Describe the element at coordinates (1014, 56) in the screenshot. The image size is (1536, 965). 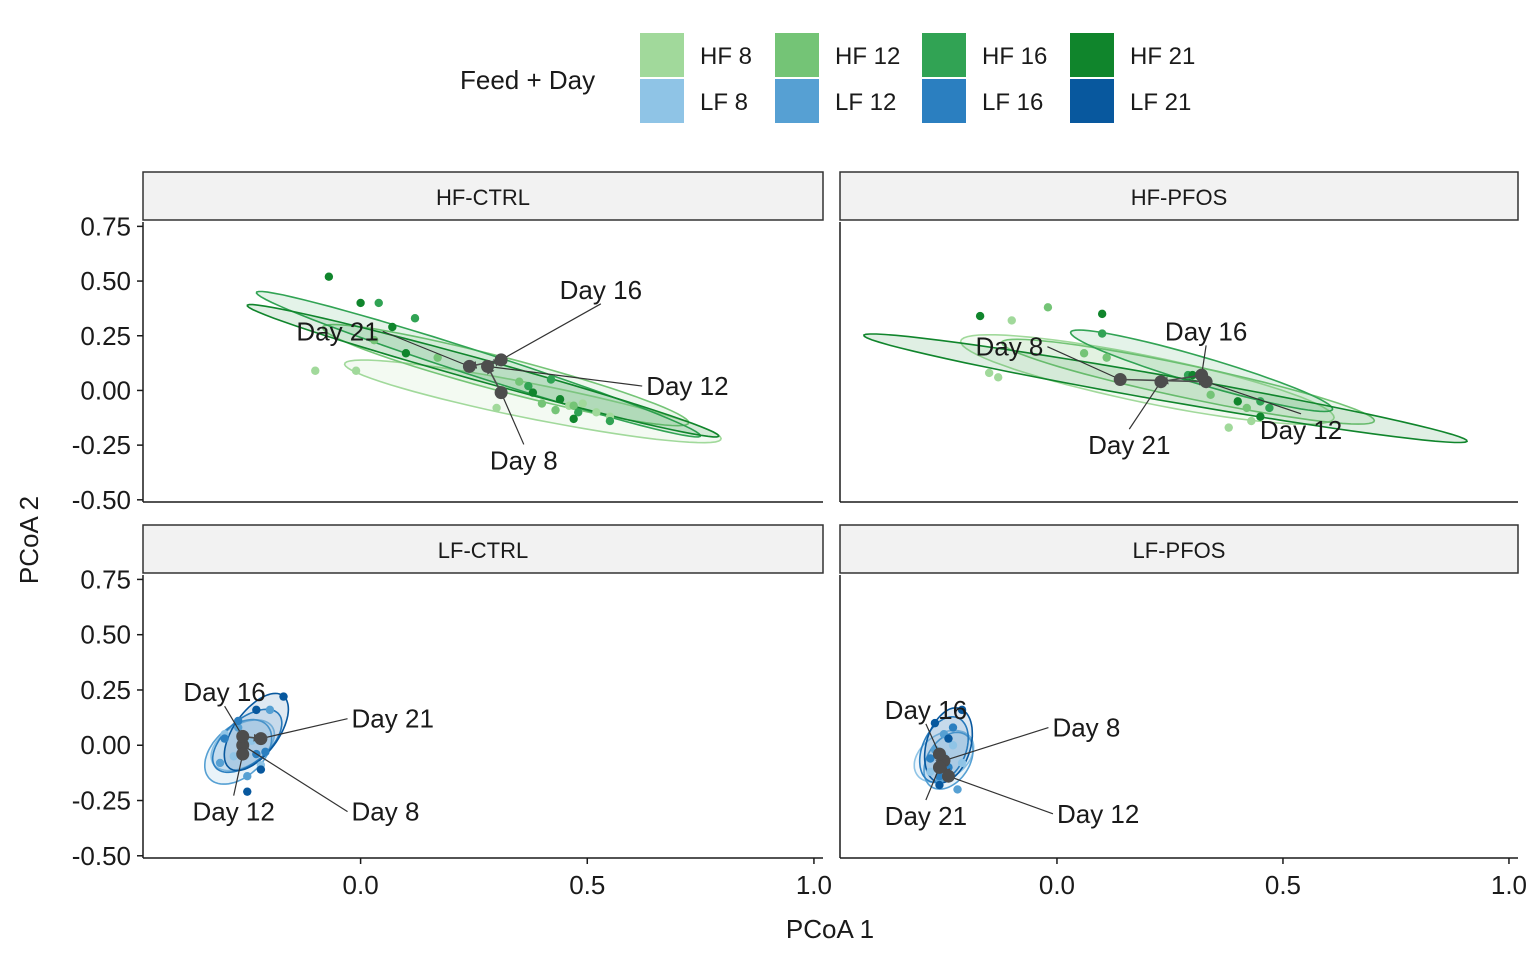
I see `legend-label: HF 16` at that location.